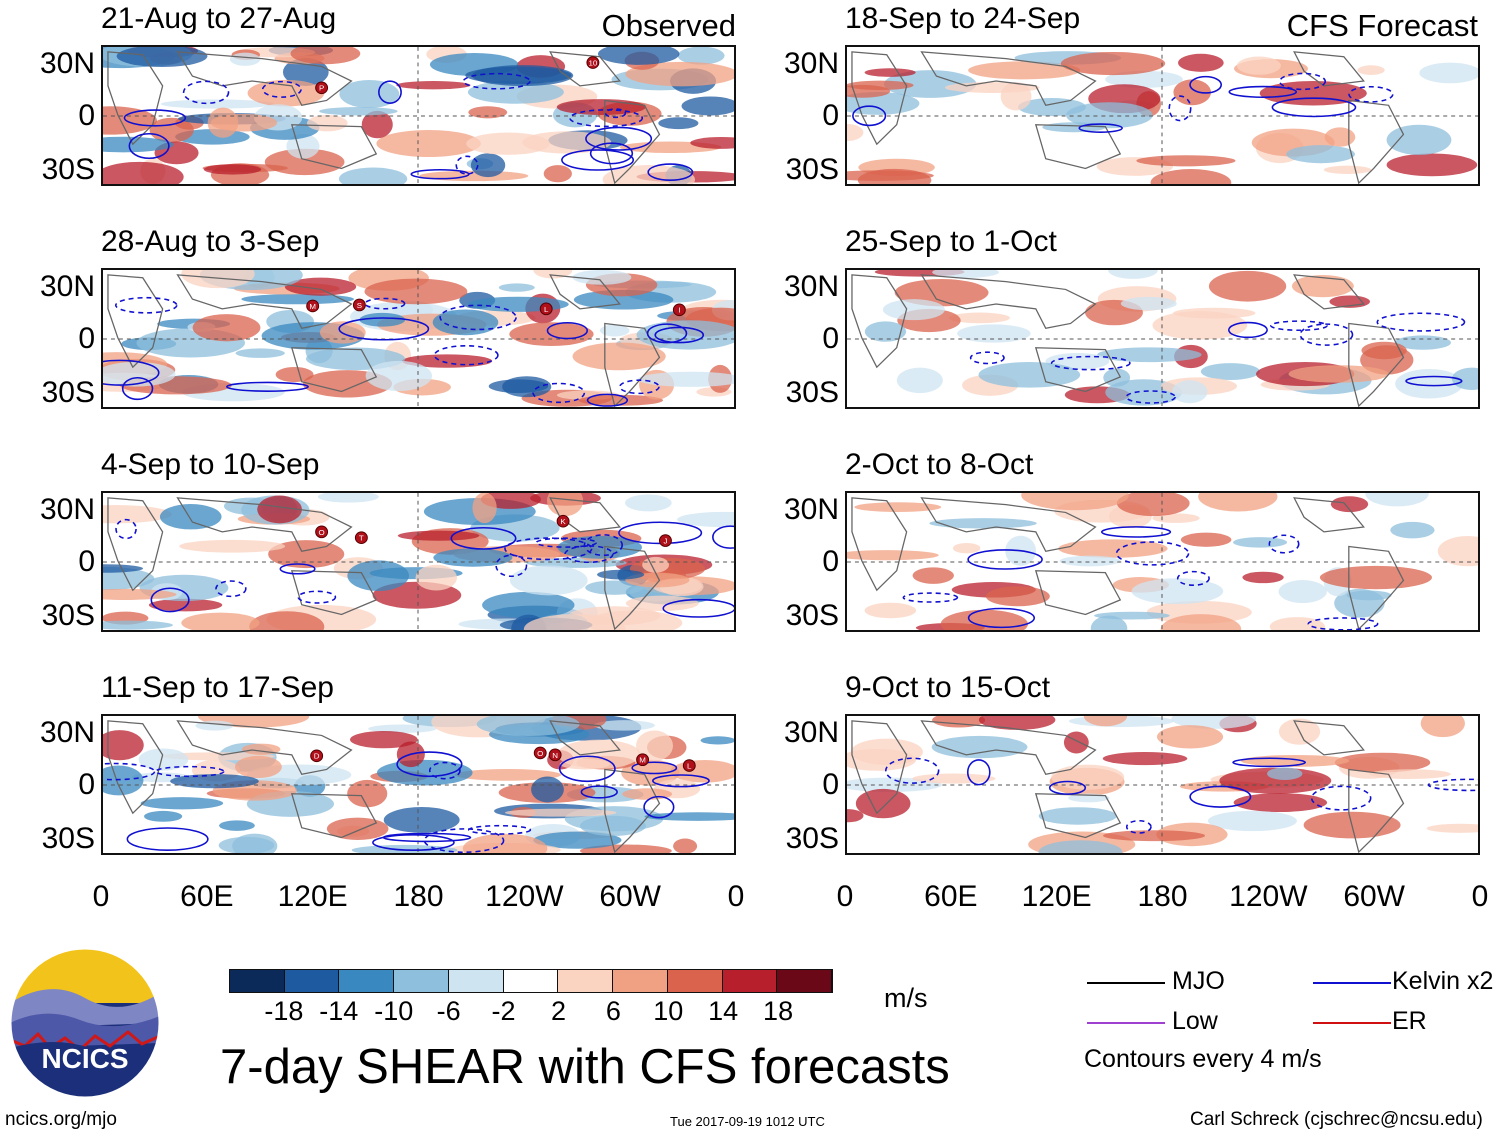  I want to click on storm-marker: J, so click(665, 540).